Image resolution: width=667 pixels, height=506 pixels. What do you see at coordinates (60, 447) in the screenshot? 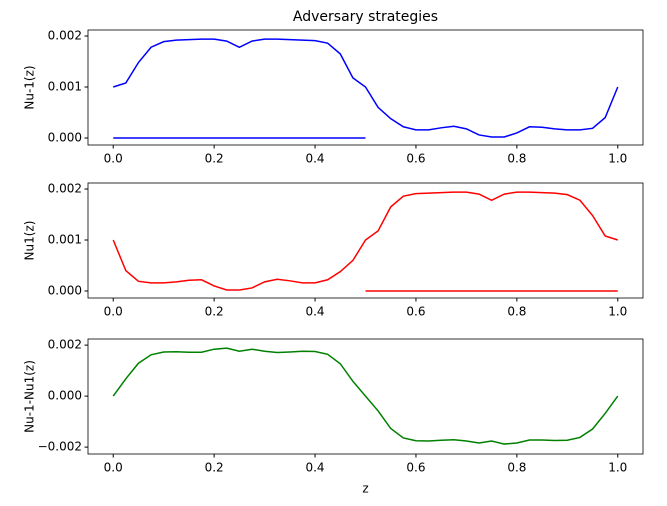
I see `y-tick-label: −0.002` at bounding box center [60, 447].